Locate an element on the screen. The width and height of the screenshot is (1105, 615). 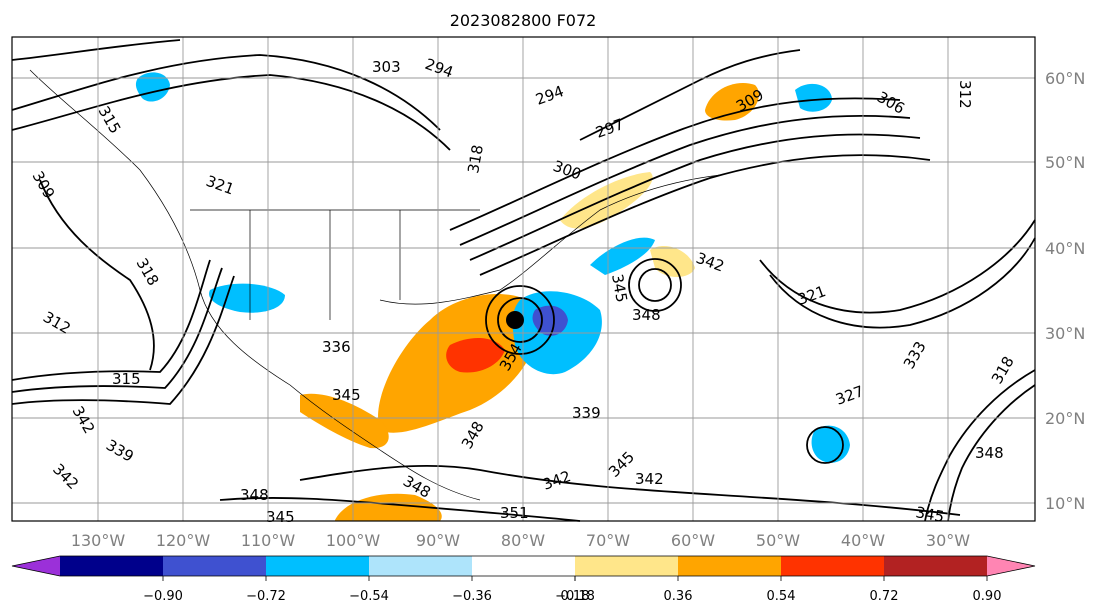
lon-label-80w: 80°W is located at coordinates (523, 540).